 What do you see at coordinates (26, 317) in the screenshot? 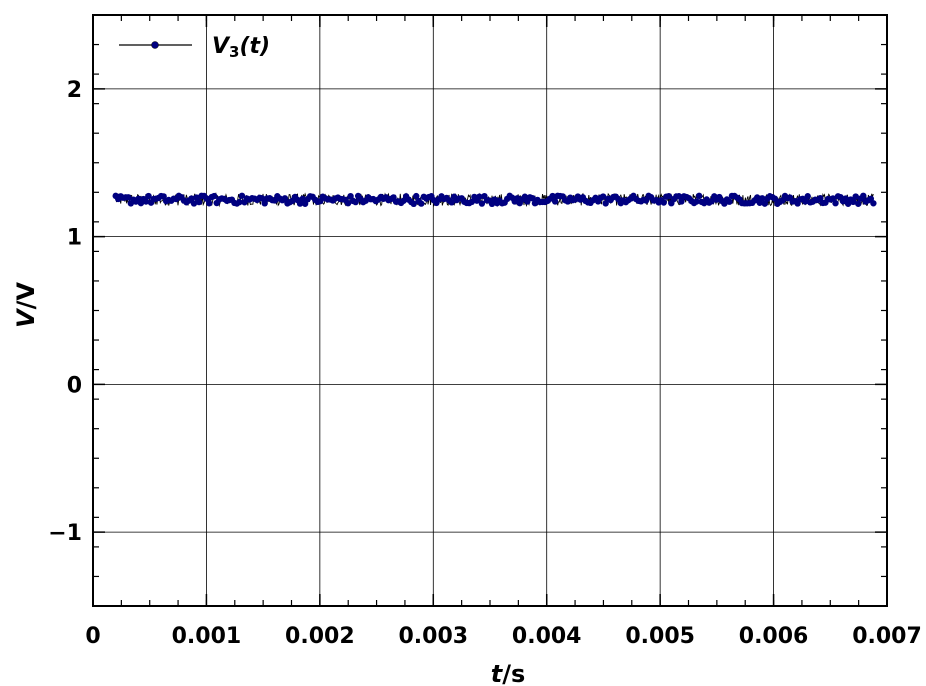
I see `y-axis-var: V` at bounding box center [26, 317].